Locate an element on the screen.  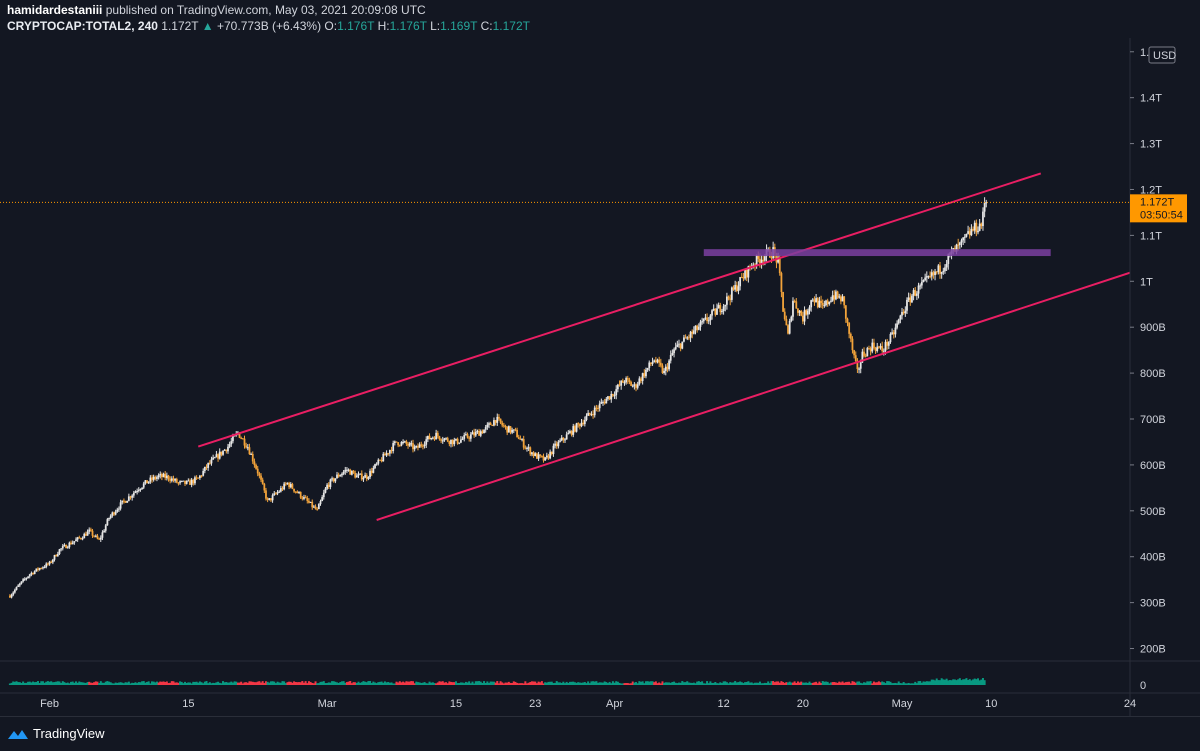
symbol-name: CRYPTOCAP:TOTAL2, 240 is located at coordinates (82, 26).